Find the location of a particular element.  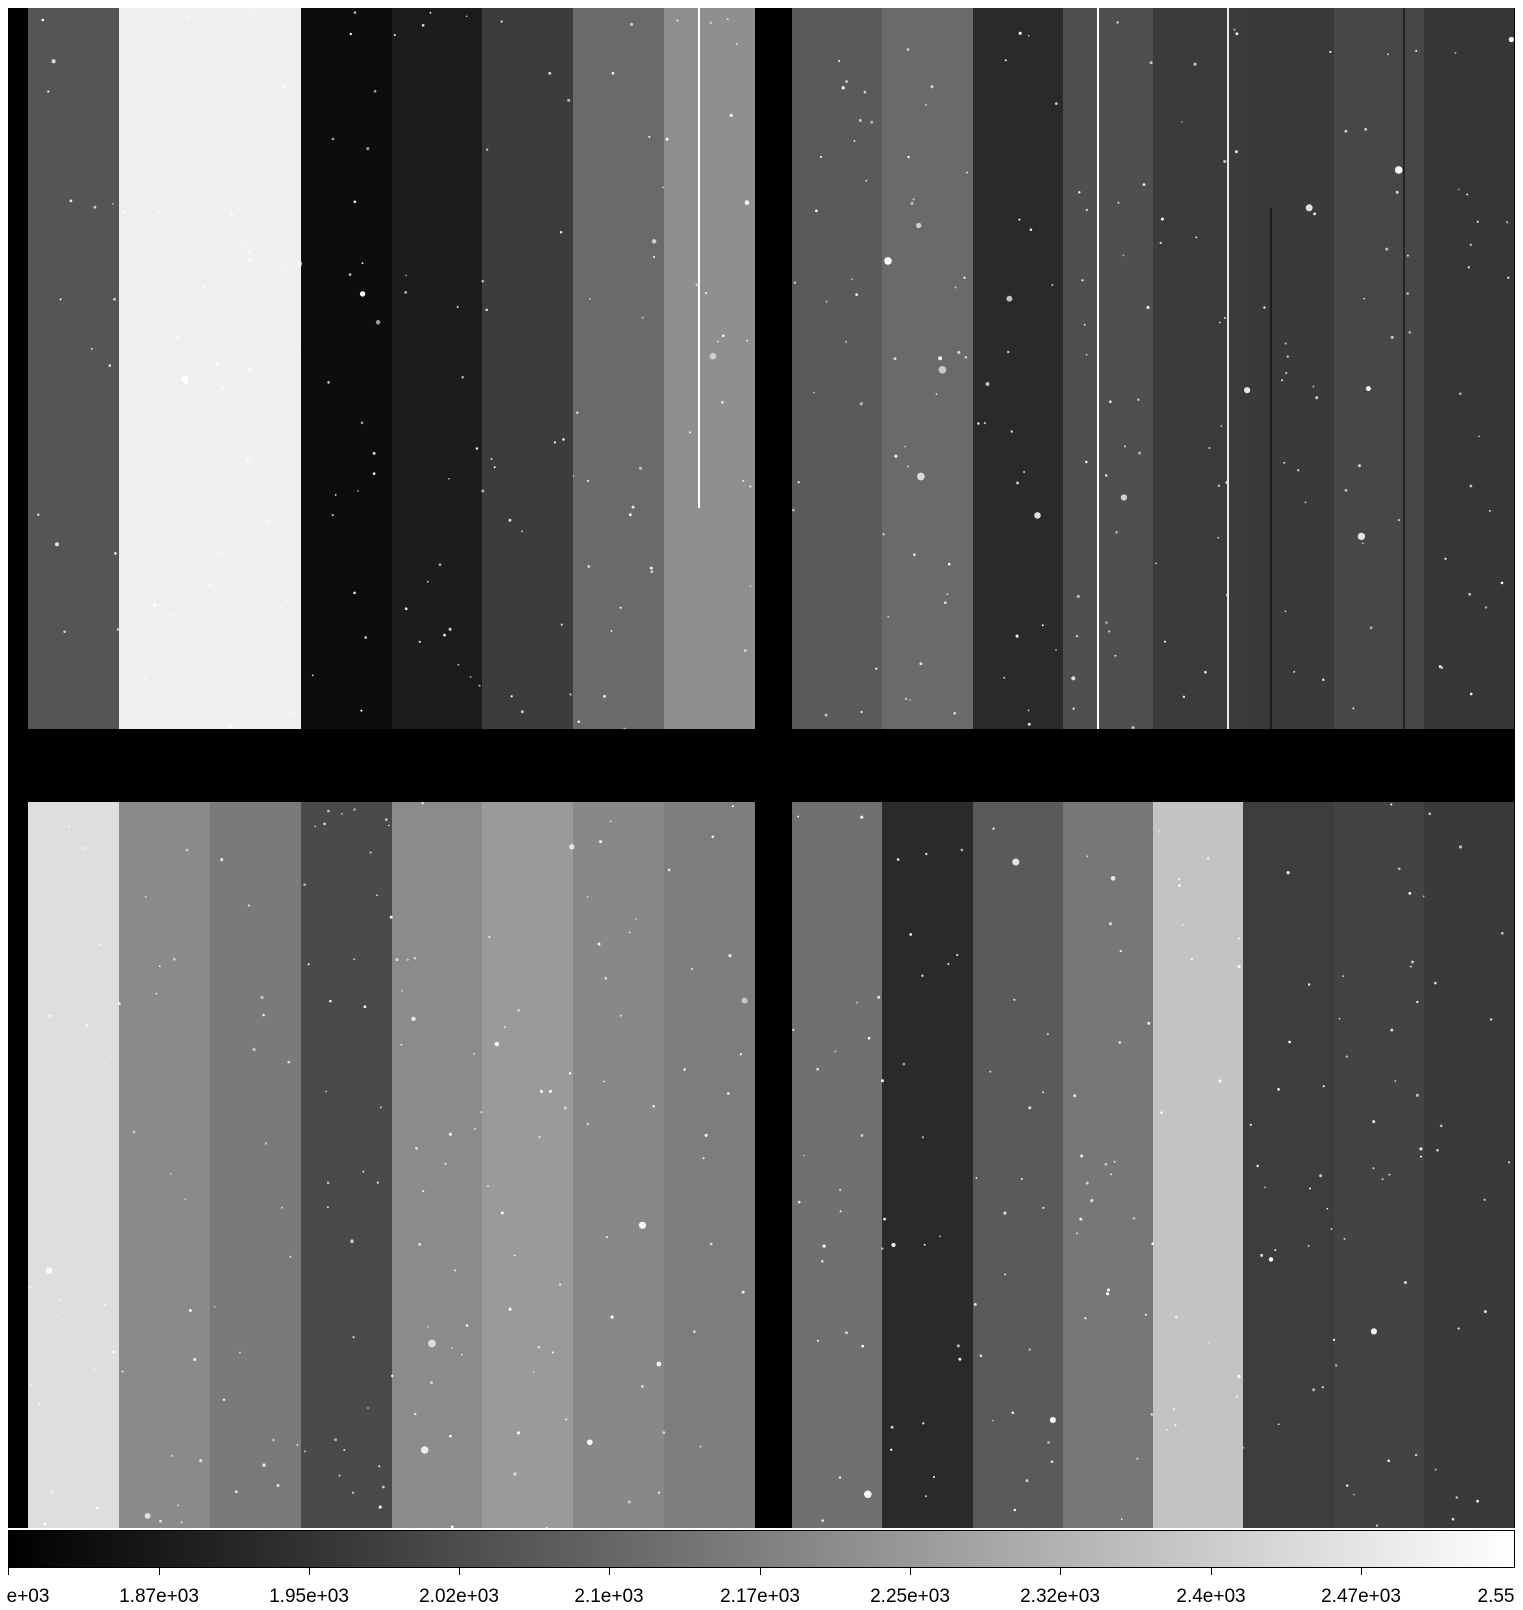

colorbar-tick-label: 1.87e+03 is located at coordinates (159, 1596).